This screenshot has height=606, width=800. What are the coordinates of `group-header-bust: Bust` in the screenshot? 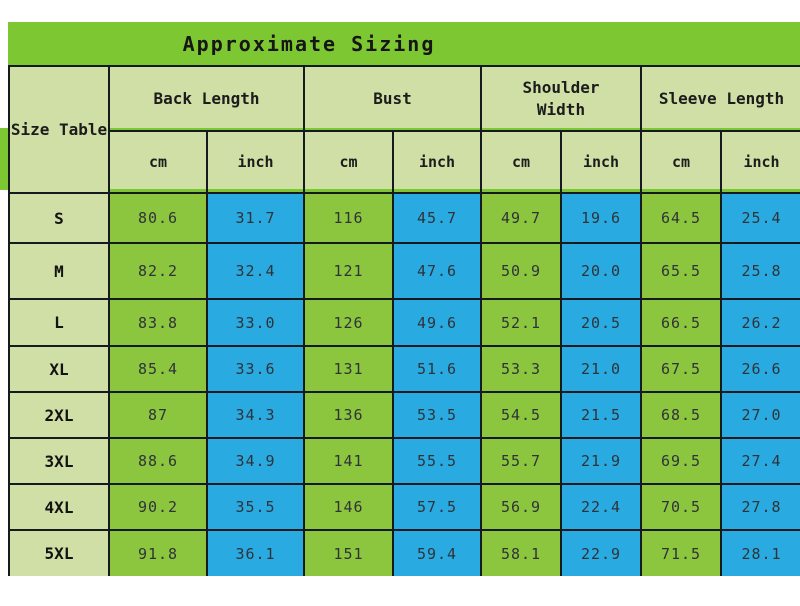 It's located at (392, 98).